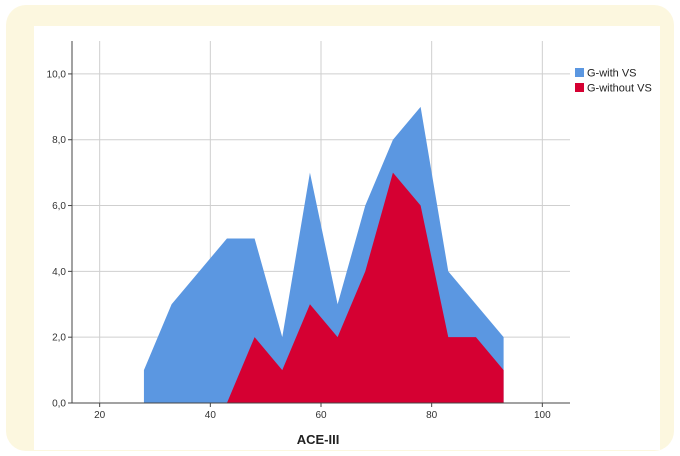 Image resolution: width=680 pixels, height=456 pixels. I want to click on y-tick-label: 2,0, so click(59, 338).